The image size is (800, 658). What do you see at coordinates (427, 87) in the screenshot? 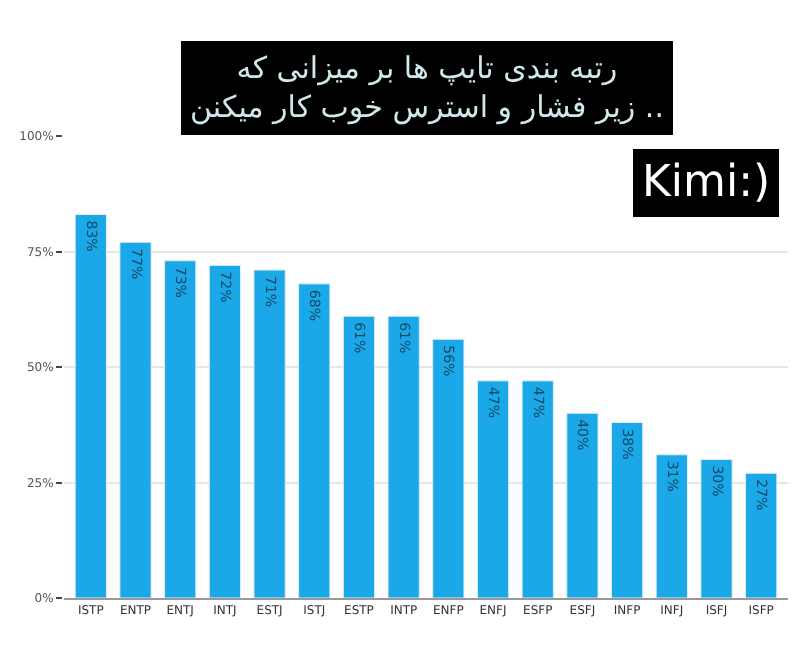
I see `chart-title: رتبه بندی تایپ ها بر میزانی که زیر فشار و استرس خوب کار میکنن ..` at bounding box center [427, 87].